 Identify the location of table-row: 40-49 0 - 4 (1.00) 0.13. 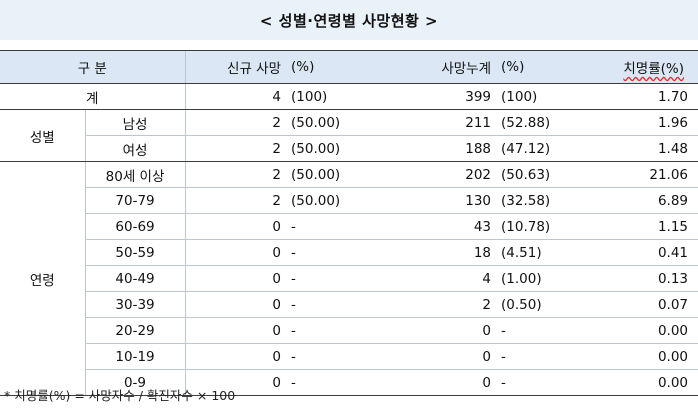
(349, 278).